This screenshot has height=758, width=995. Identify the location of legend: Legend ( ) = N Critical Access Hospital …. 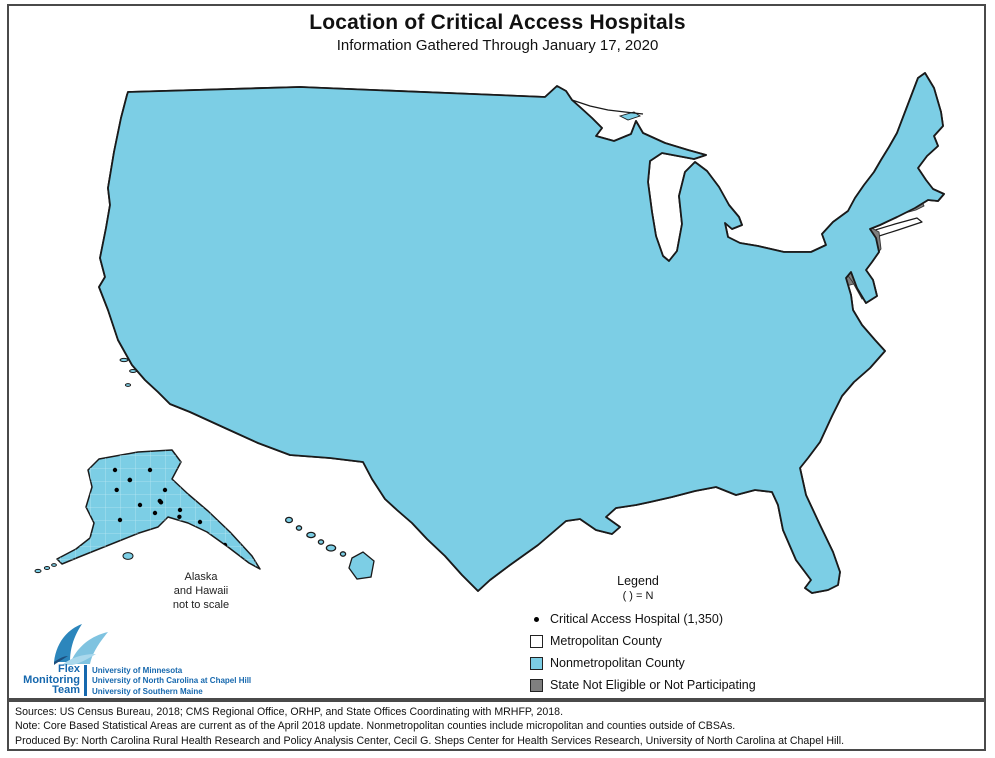
(697, 635).